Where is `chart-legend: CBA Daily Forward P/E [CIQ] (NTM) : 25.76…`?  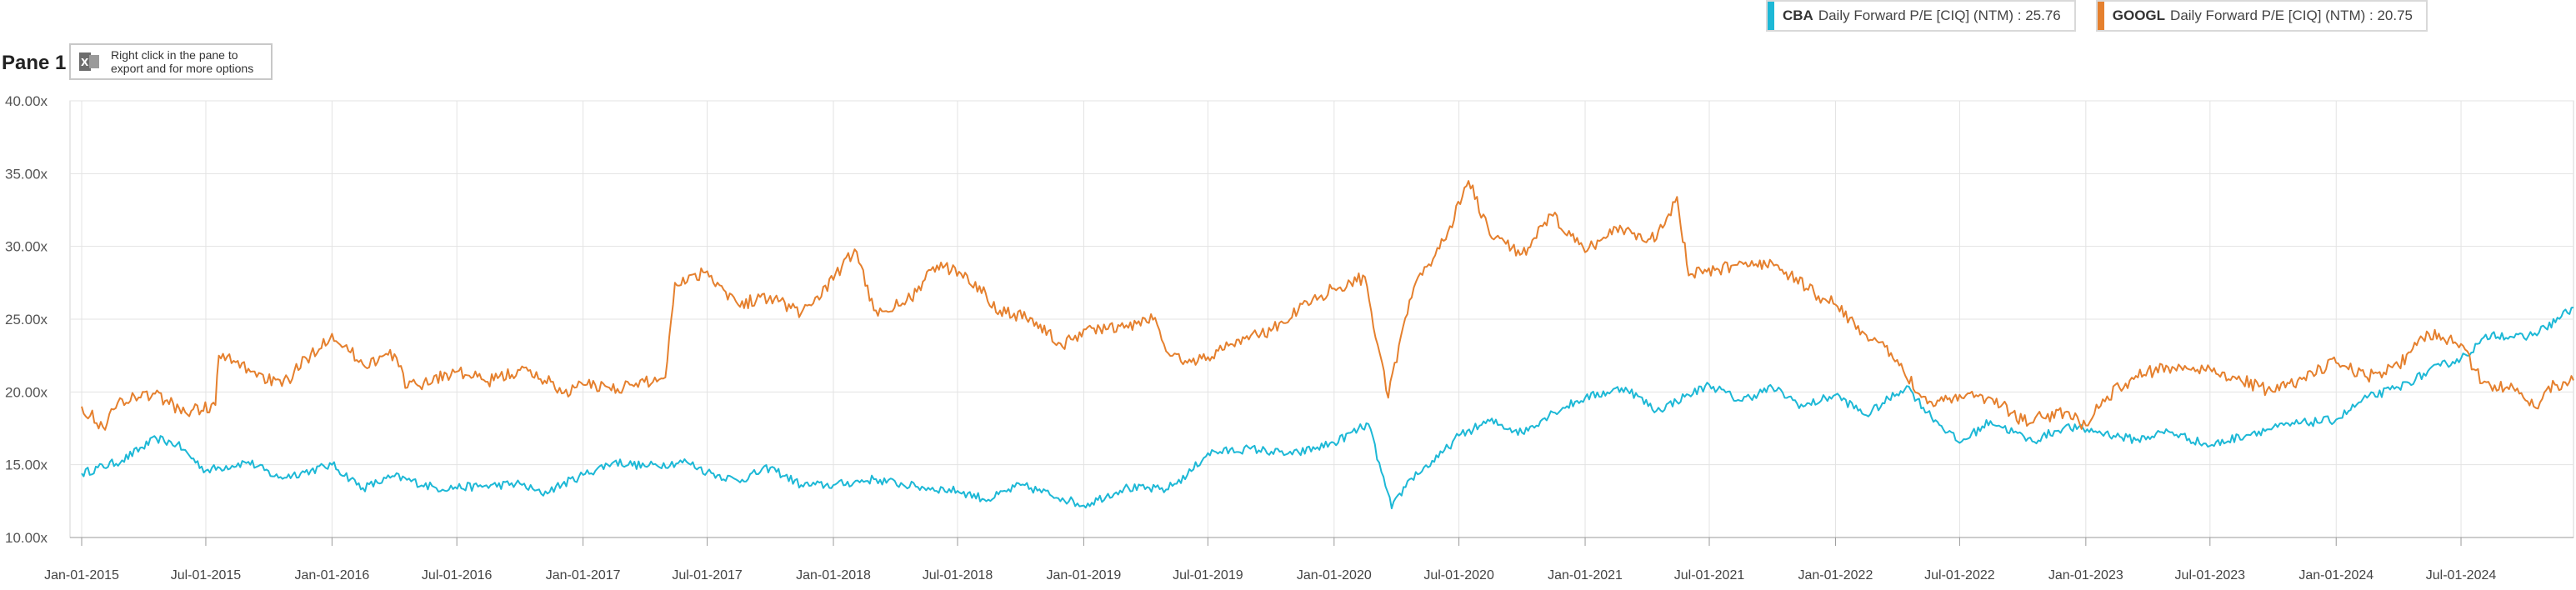 chart-legend: CBA Daily Forward P/E [CIQ] (NTM) : 25.76… is located at coordinates (2096, 18).